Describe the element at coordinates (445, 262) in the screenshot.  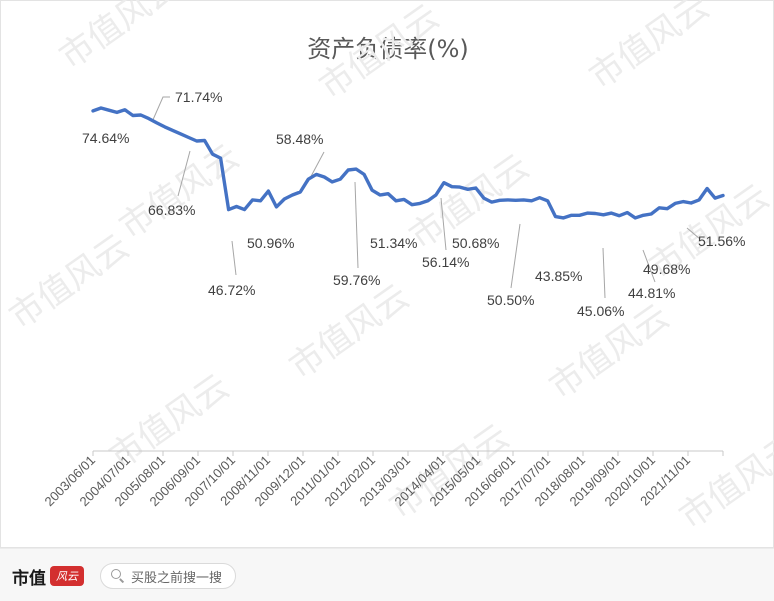
I see `data-label: 56.14%` at that location.